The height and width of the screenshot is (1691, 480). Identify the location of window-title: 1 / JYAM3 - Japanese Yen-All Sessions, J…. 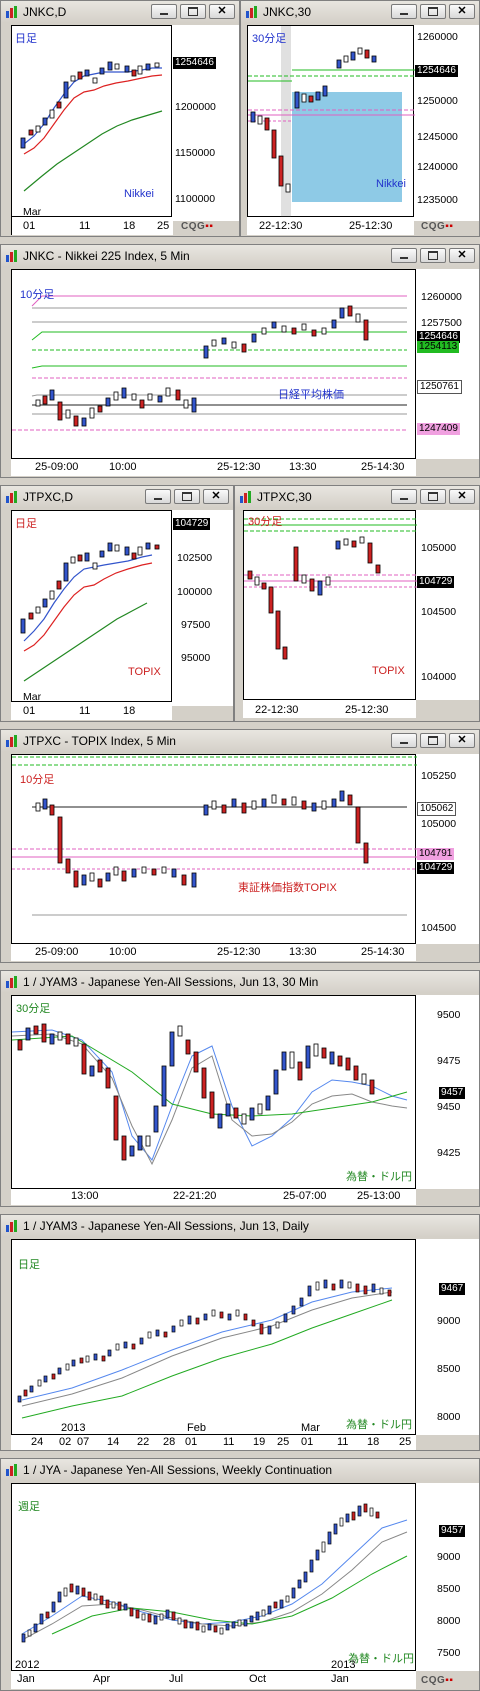
(166, 1226).